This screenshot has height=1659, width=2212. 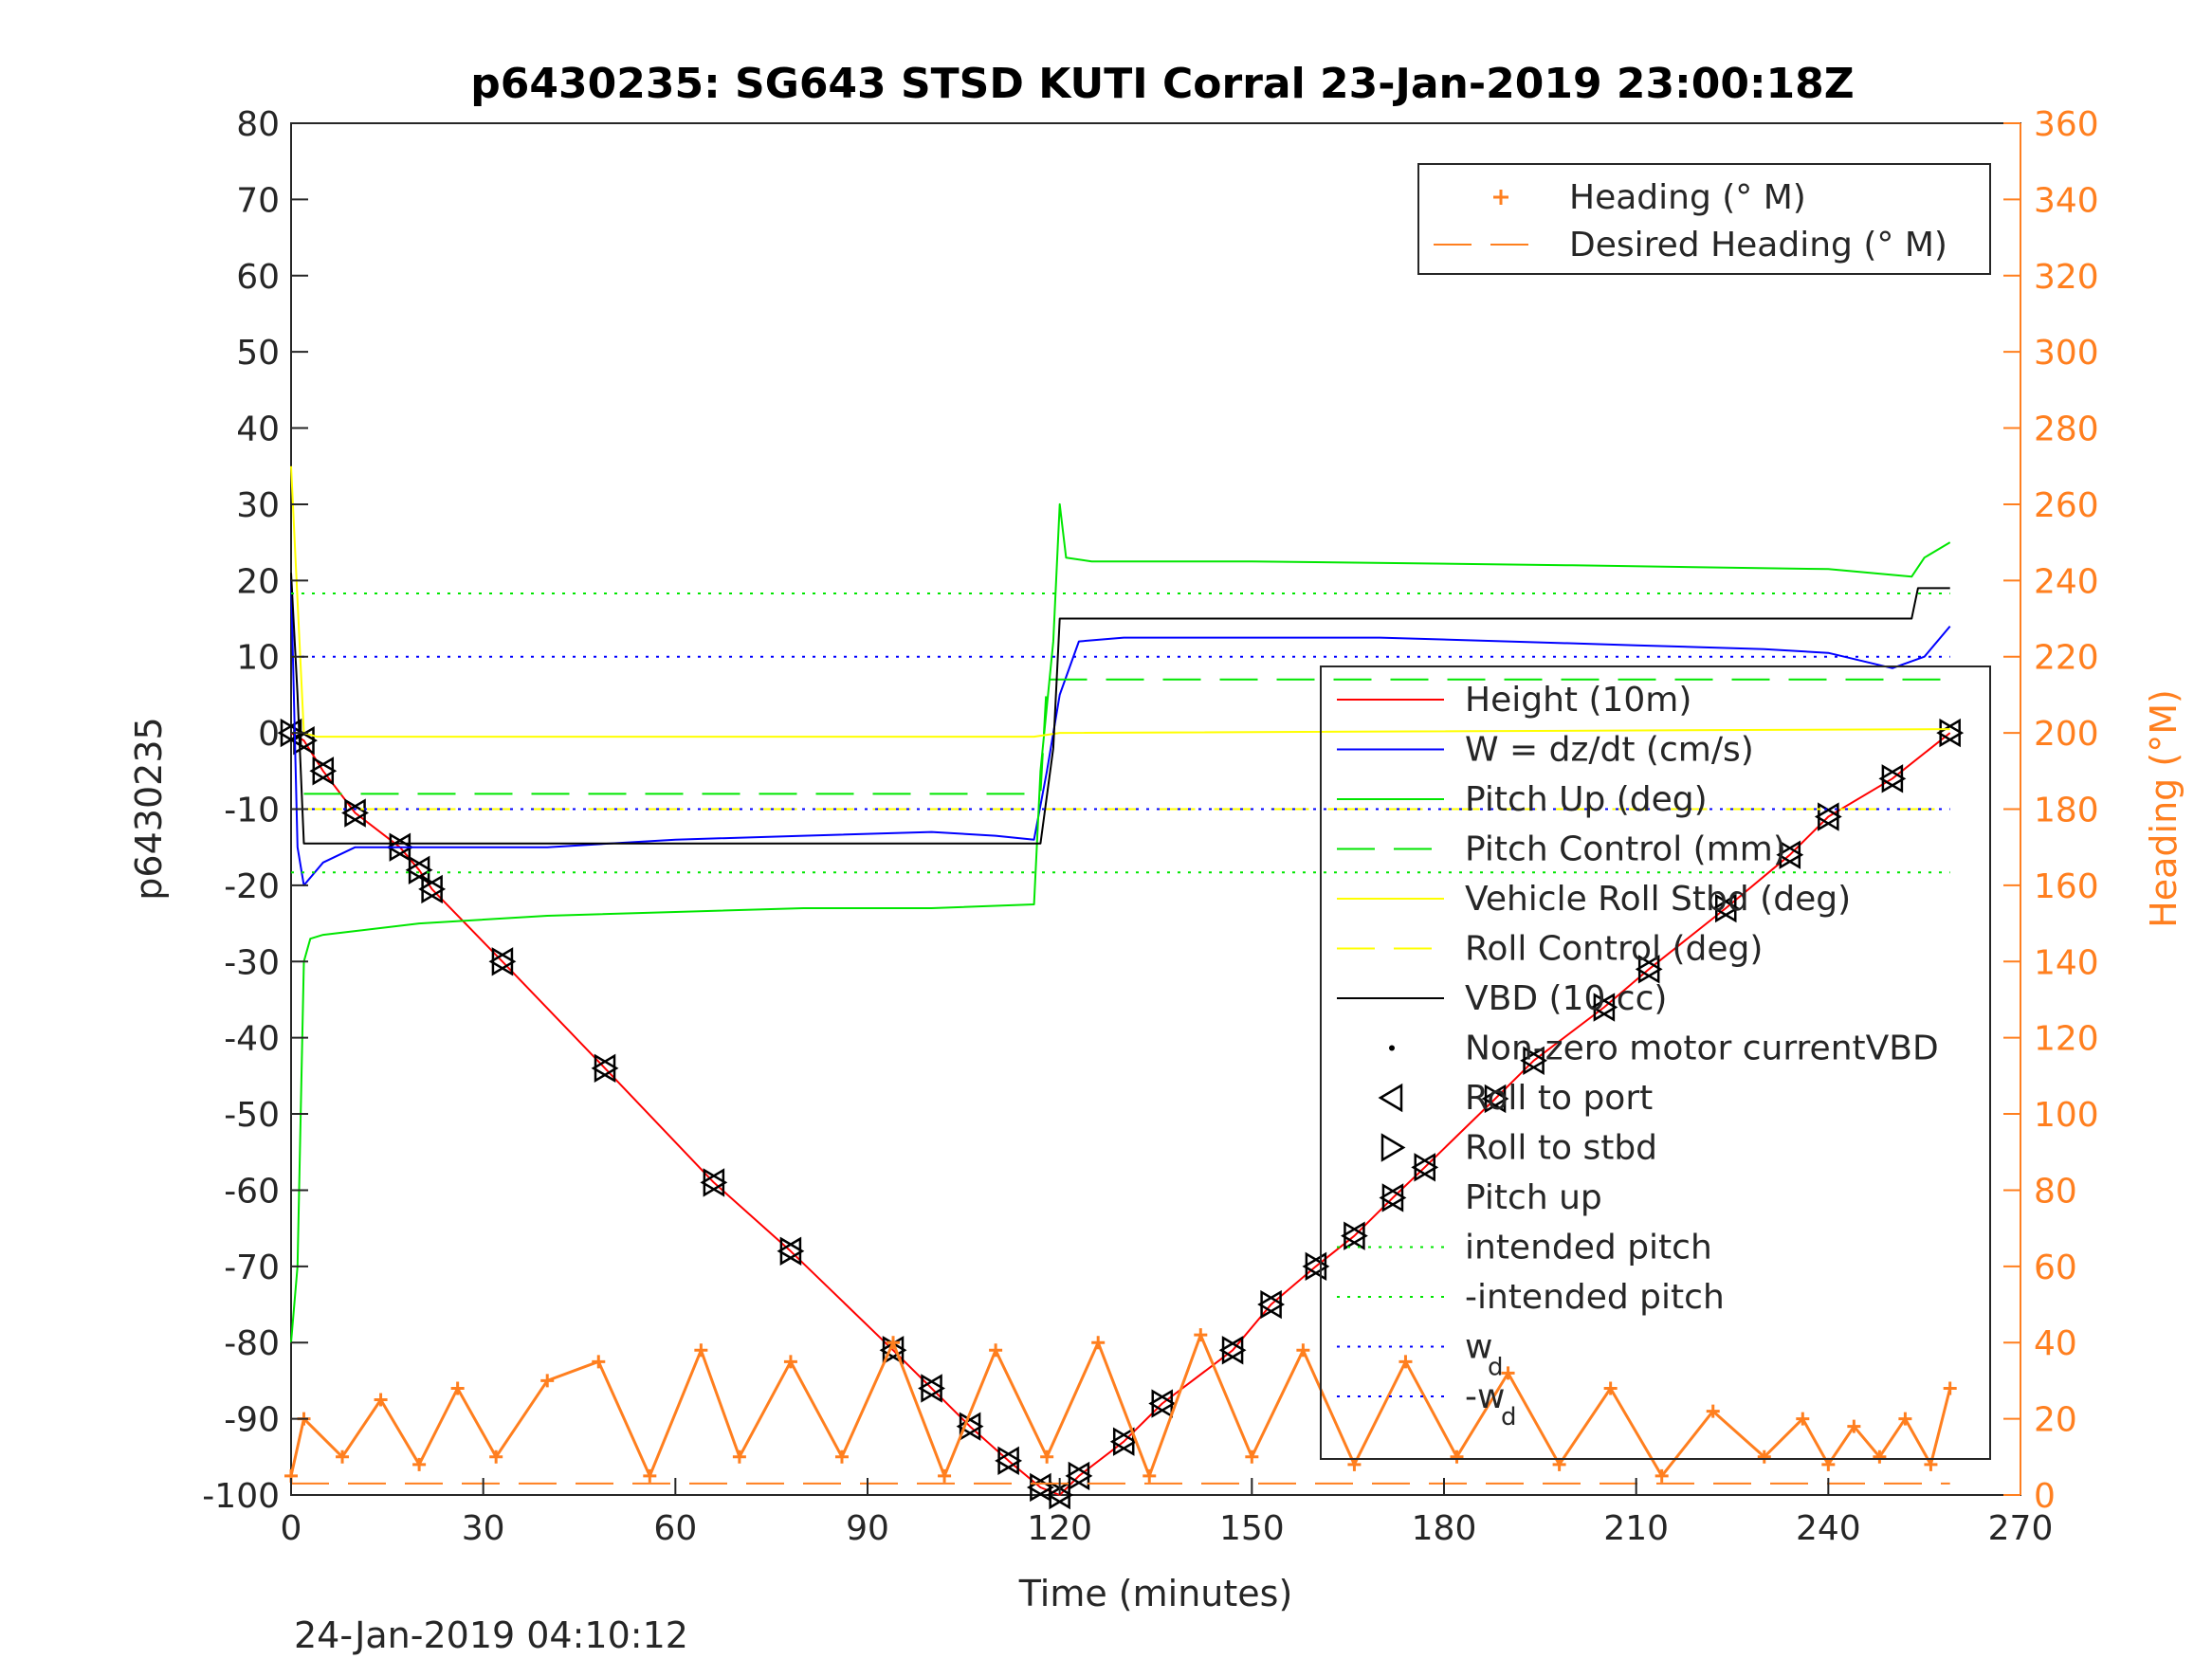 What do you see at coordinates (258, 124) in the screenshot?
I see `y-left-tick-label: 80` at bounding box center [258, 124].